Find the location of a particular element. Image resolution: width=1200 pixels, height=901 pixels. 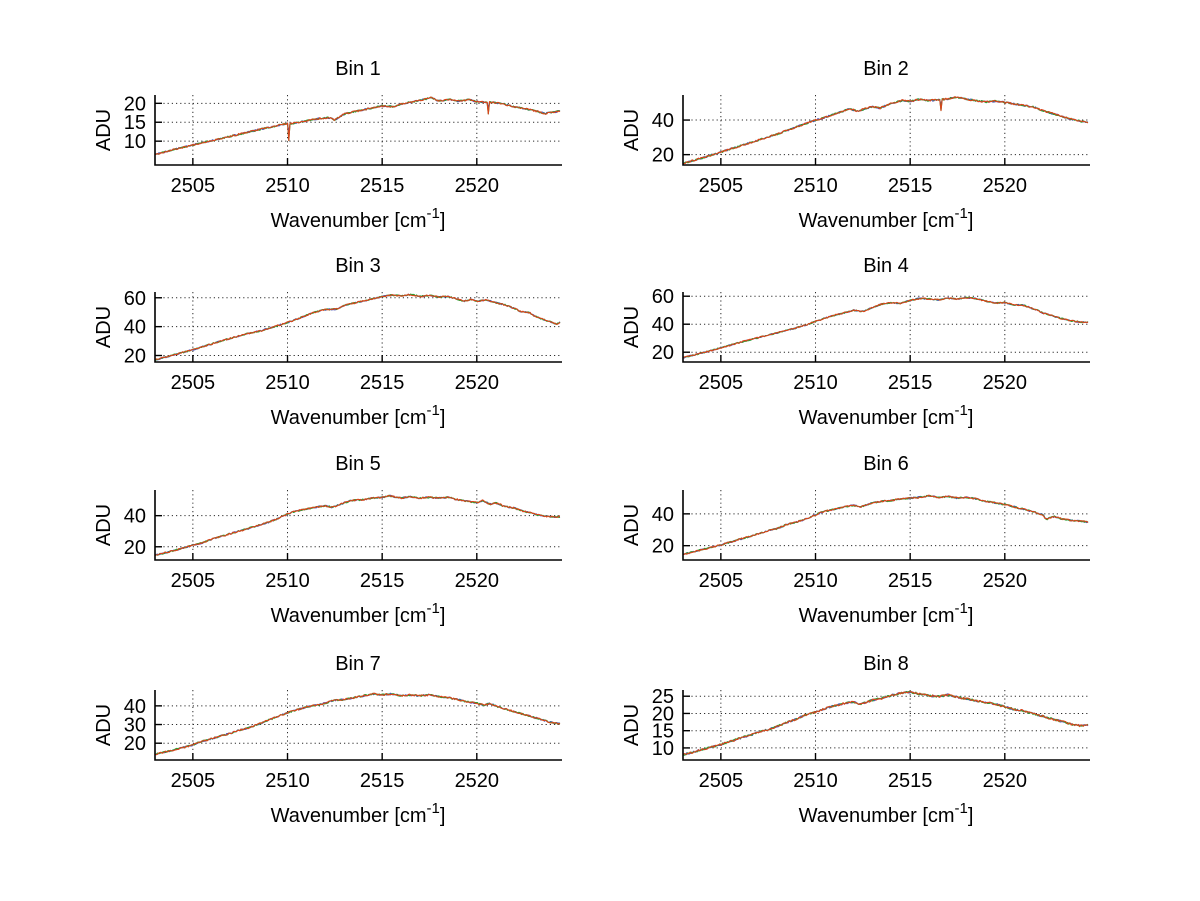

y-tick-label: 30 is located at coordinates (135, 726).